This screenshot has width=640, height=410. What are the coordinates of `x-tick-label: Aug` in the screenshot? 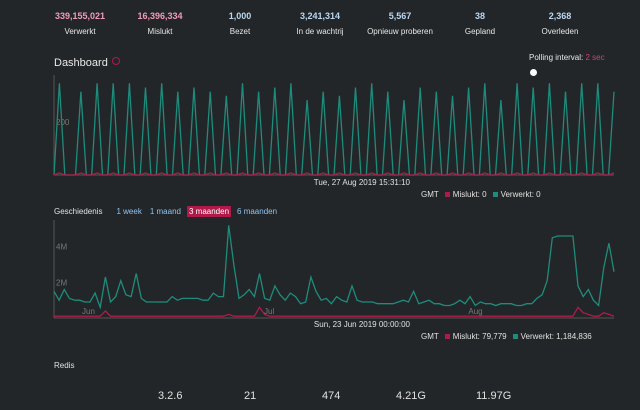 It's located at (475, 311).